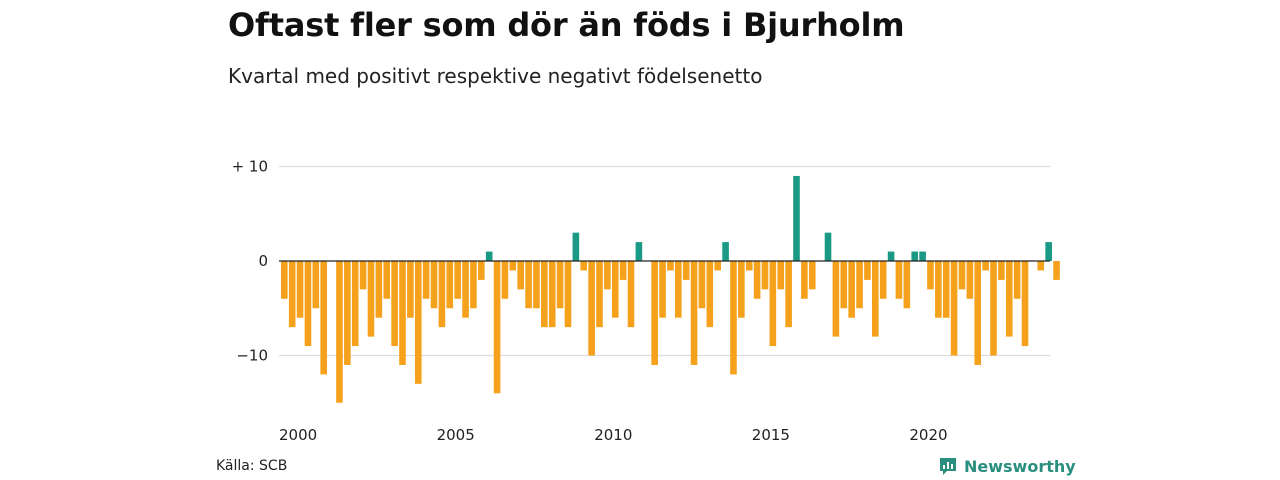  I want to click on x-tick-label: 2000, so click(298, 435).